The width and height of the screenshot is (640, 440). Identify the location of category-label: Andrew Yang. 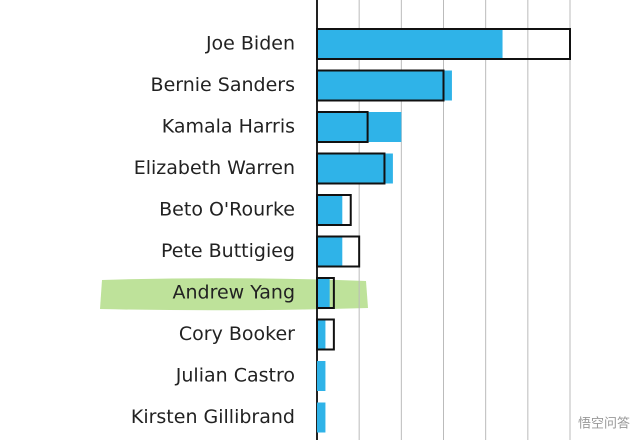
(234, 293).